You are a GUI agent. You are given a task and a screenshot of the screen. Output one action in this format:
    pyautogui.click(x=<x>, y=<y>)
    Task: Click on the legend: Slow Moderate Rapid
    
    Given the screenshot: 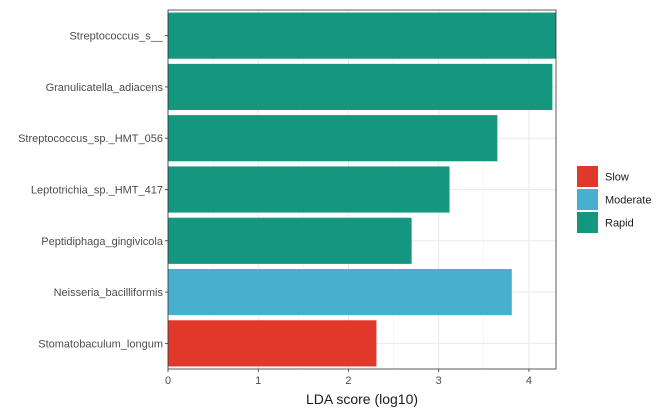 What is the action you would take?
    pyautogui.click(x=614, y=199)
    